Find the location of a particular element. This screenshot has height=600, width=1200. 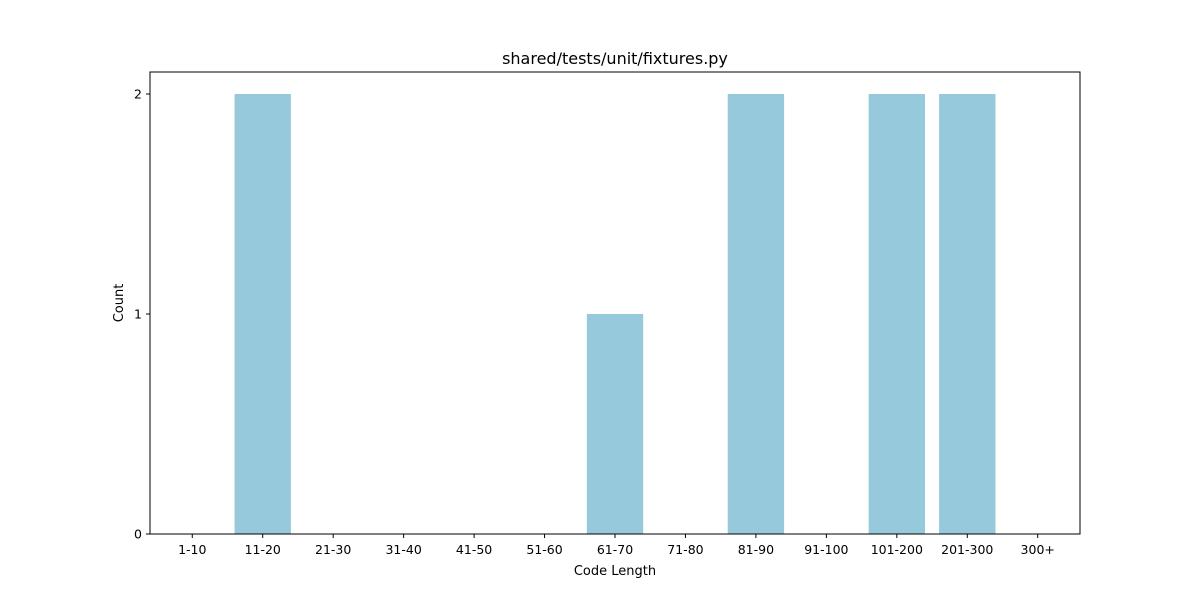

y-axis-label: Count is located at coordinates (119, 303).